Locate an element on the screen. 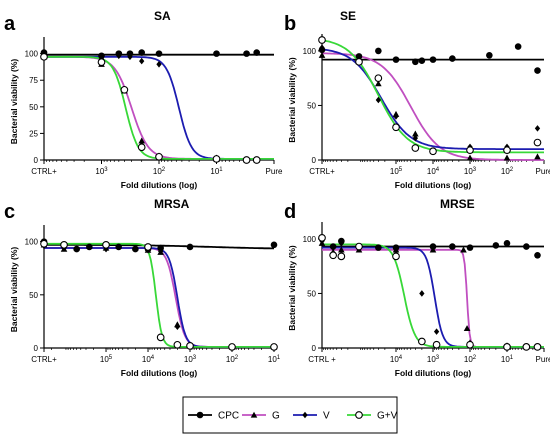 The width and height of the screenshot is (550, 442). x-tick-label: 105 is located at coordinates (396, 171).